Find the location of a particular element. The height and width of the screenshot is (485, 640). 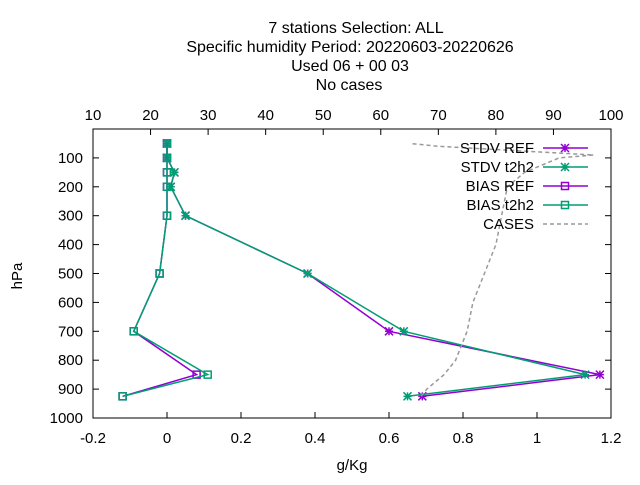

x2-tick-label: 80 is located at coordinates (496, 115).